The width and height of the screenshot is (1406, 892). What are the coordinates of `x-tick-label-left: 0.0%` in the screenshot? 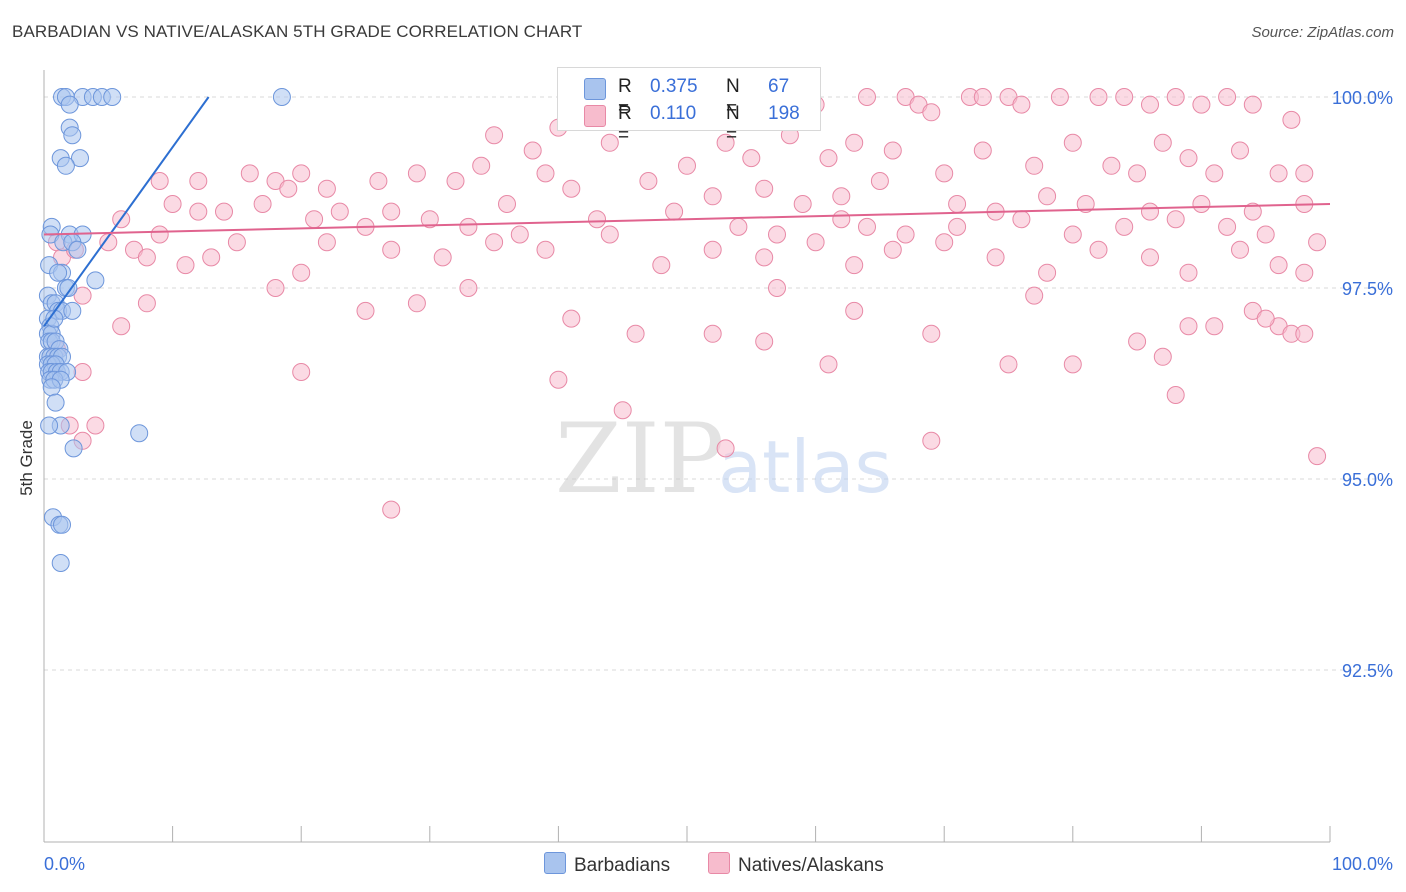 It's located at (64, 864).